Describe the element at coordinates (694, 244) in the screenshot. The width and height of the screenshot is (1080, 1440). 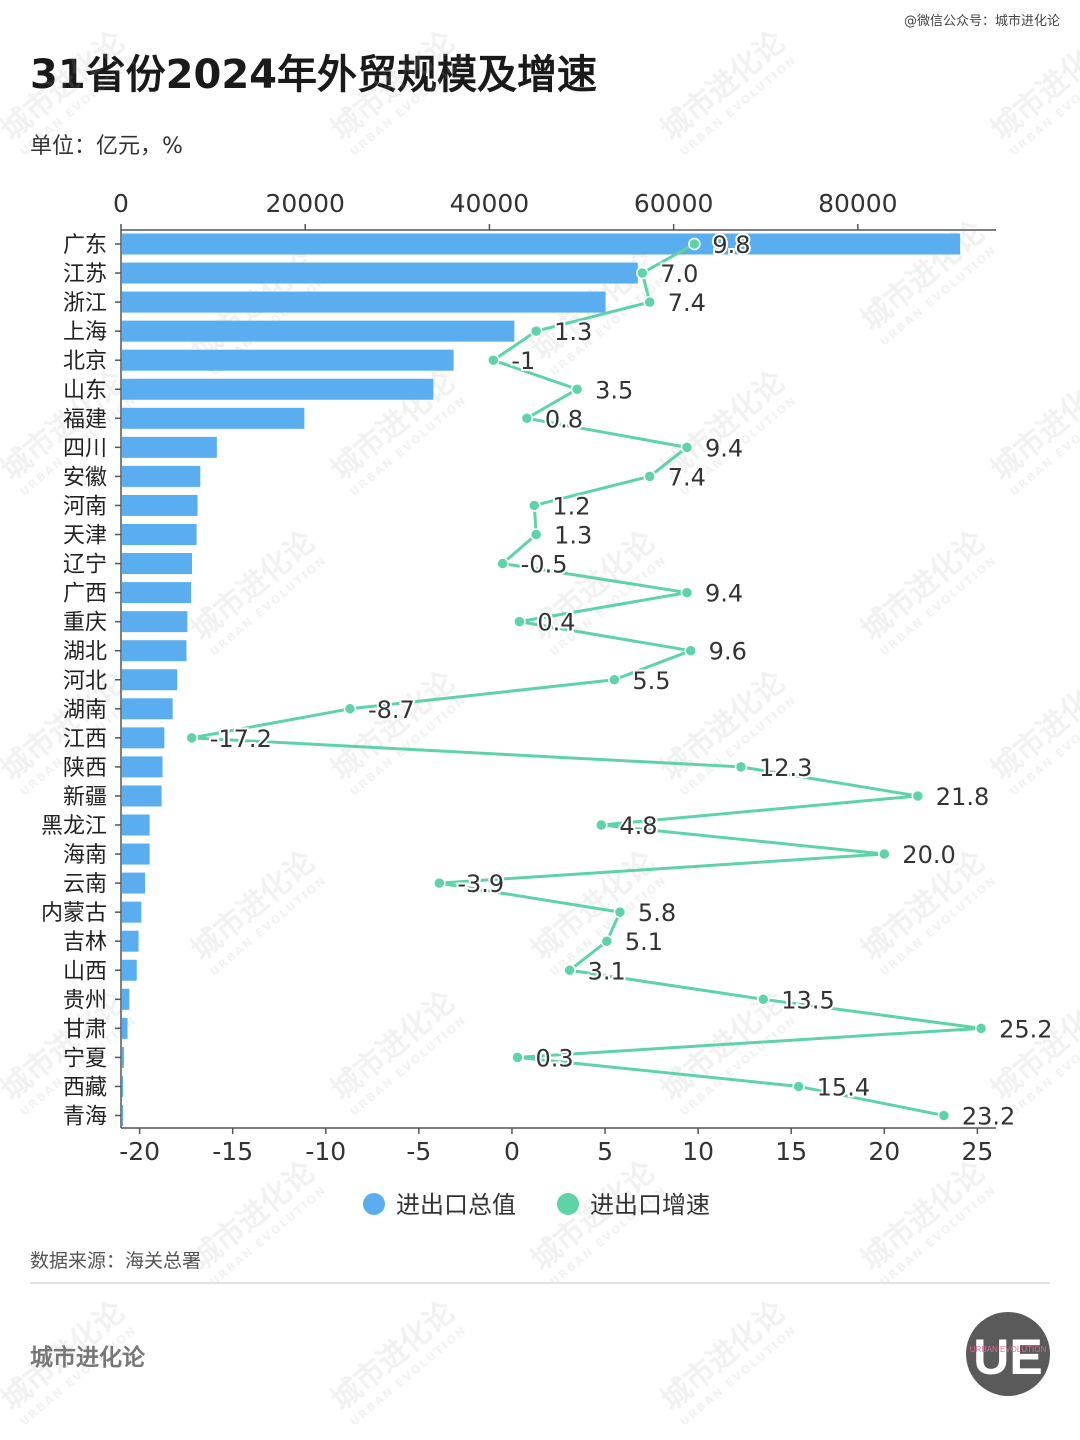
I see `growth-point-广东` at that location.